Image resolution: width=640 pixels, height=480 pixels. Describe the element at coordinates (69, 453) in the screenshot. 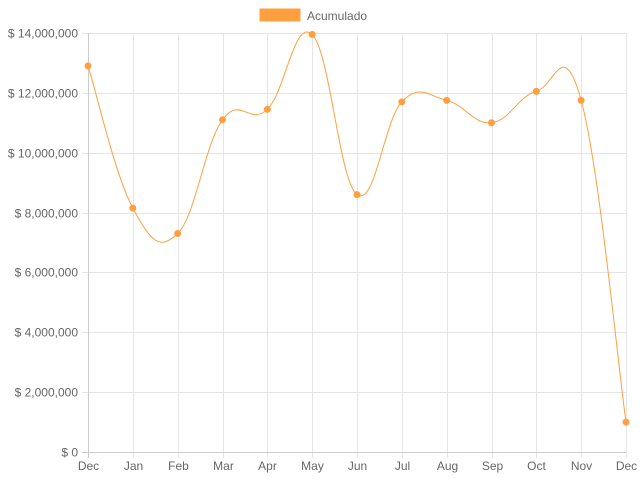

I see `y-tick-label: $ 0` at that location.